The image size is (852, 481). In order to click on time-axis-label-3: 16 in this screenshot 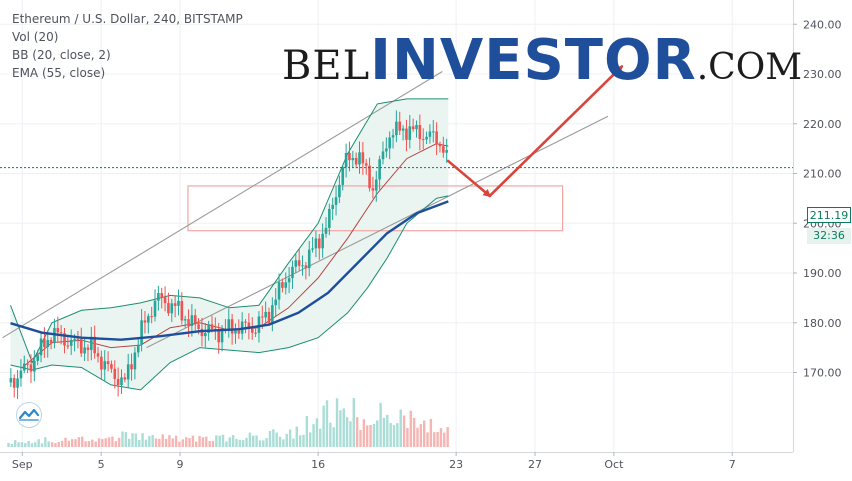, I will do `click(318, 464)`.